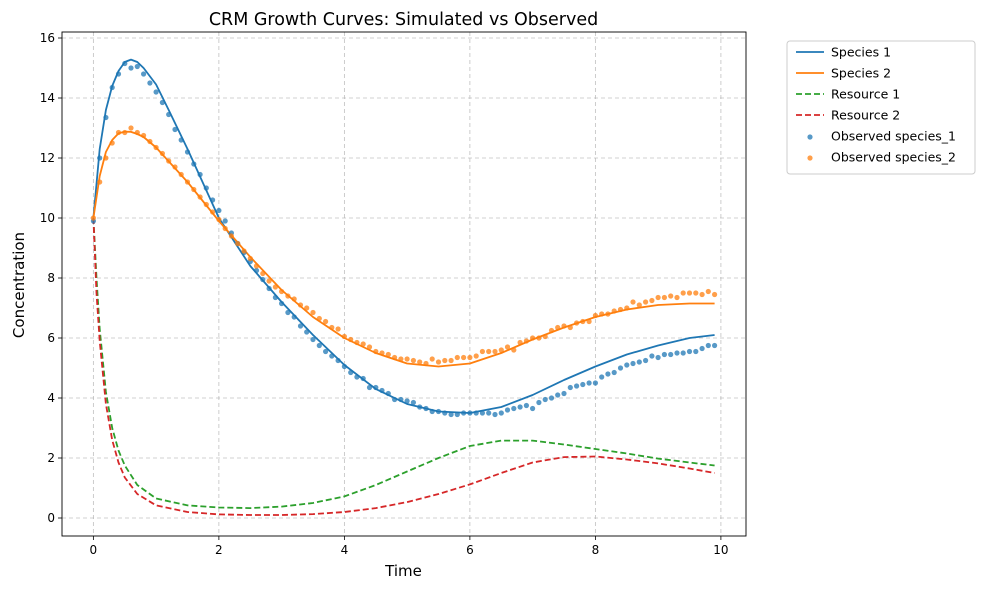 The height and width of the screenshot is (590, 985). Describe the element at coordinates (881, 157) in the screenshot. I see `legend-entry: Observed species_2` at that location.